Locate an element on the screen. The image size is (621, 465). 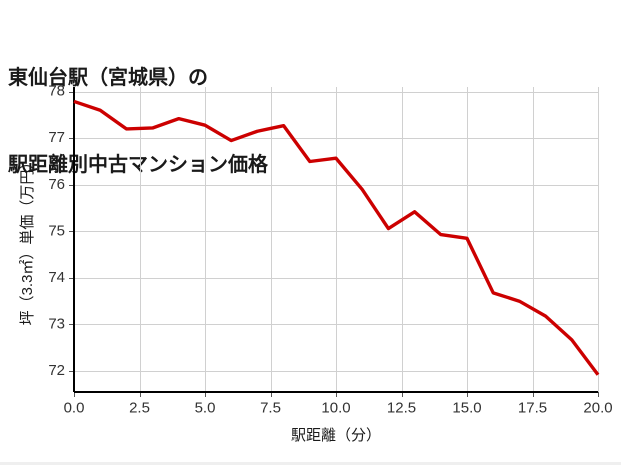
y-tick-label: 72 is located at coordinates (56, 370).